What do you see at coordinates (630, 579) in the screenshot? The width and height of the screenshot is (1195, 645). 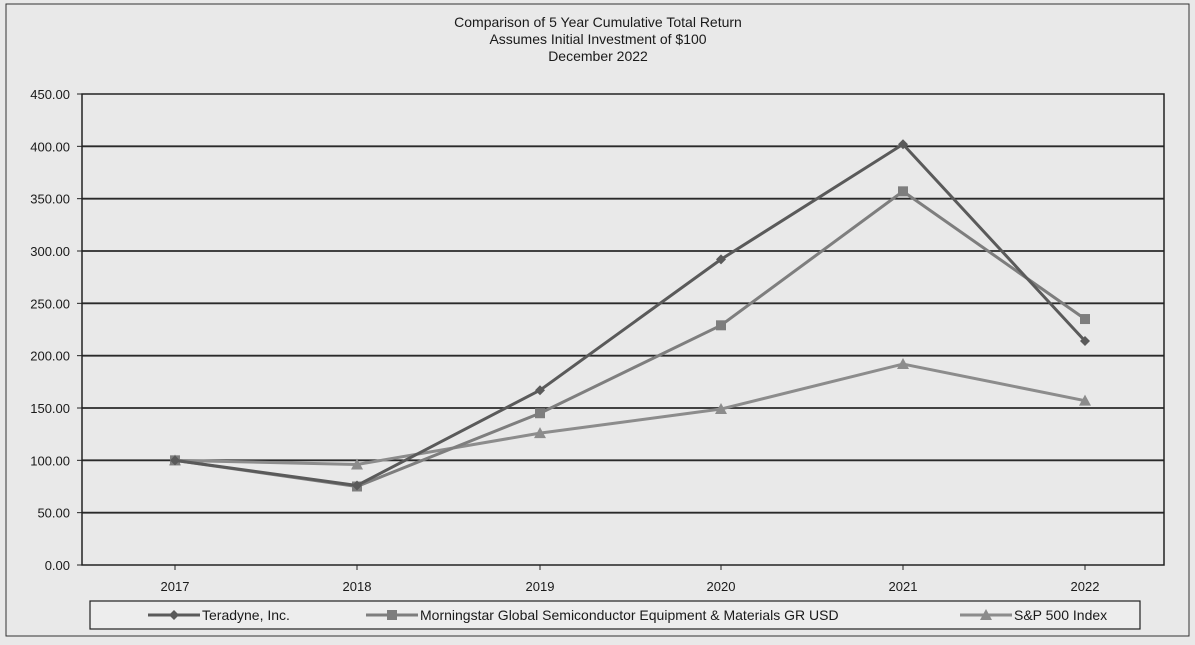 I see `x-axis-ticks: 2017 2018 2019 2020 2021 2022` at bounding box center [630, 579].